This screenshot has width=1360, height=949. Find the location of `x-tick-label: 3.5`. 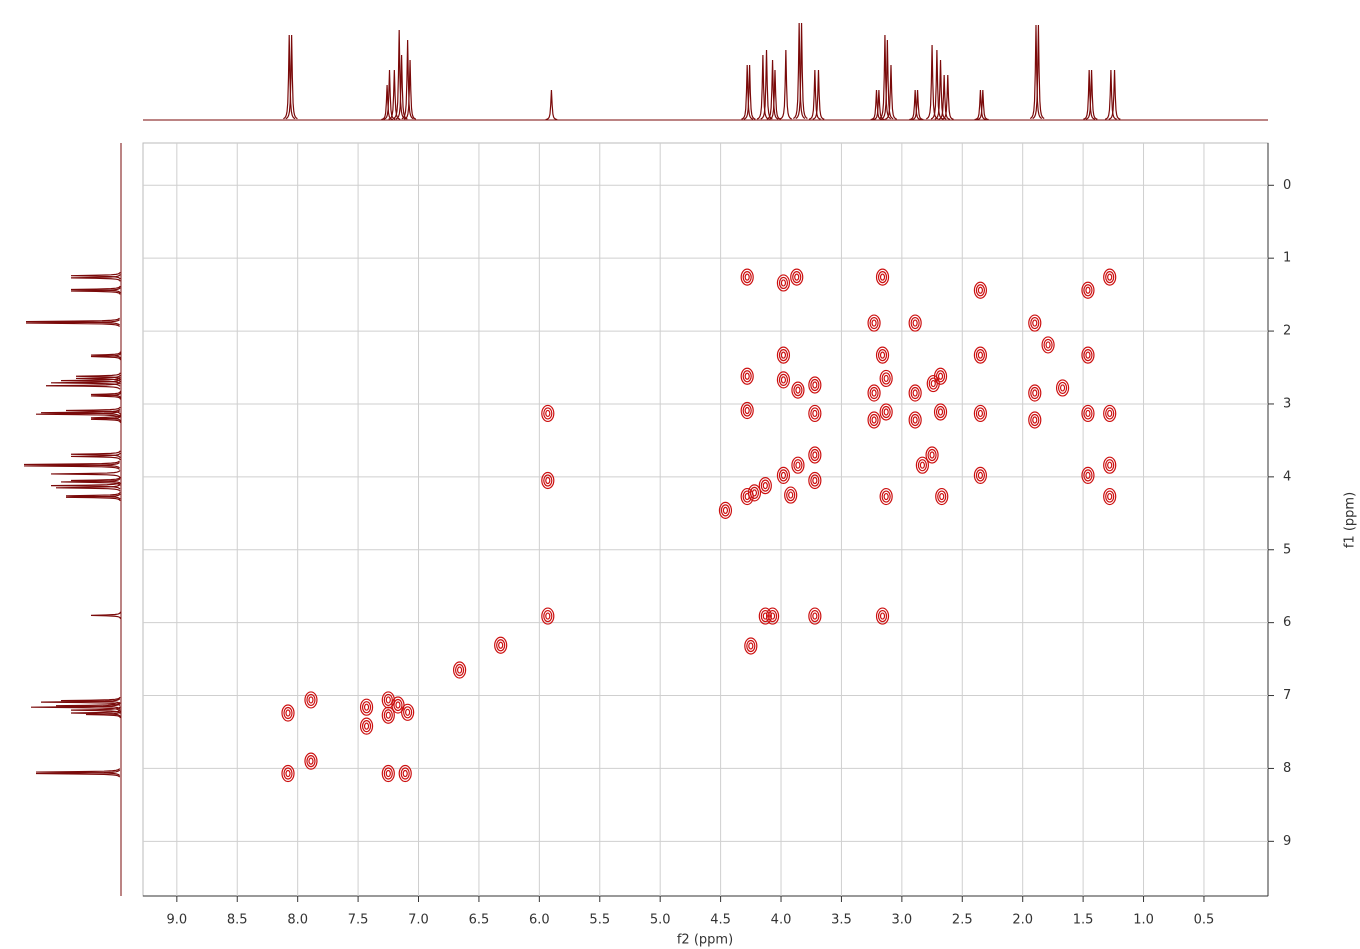

x-tick-label: 3.5 is located at coordinates (841, 920).